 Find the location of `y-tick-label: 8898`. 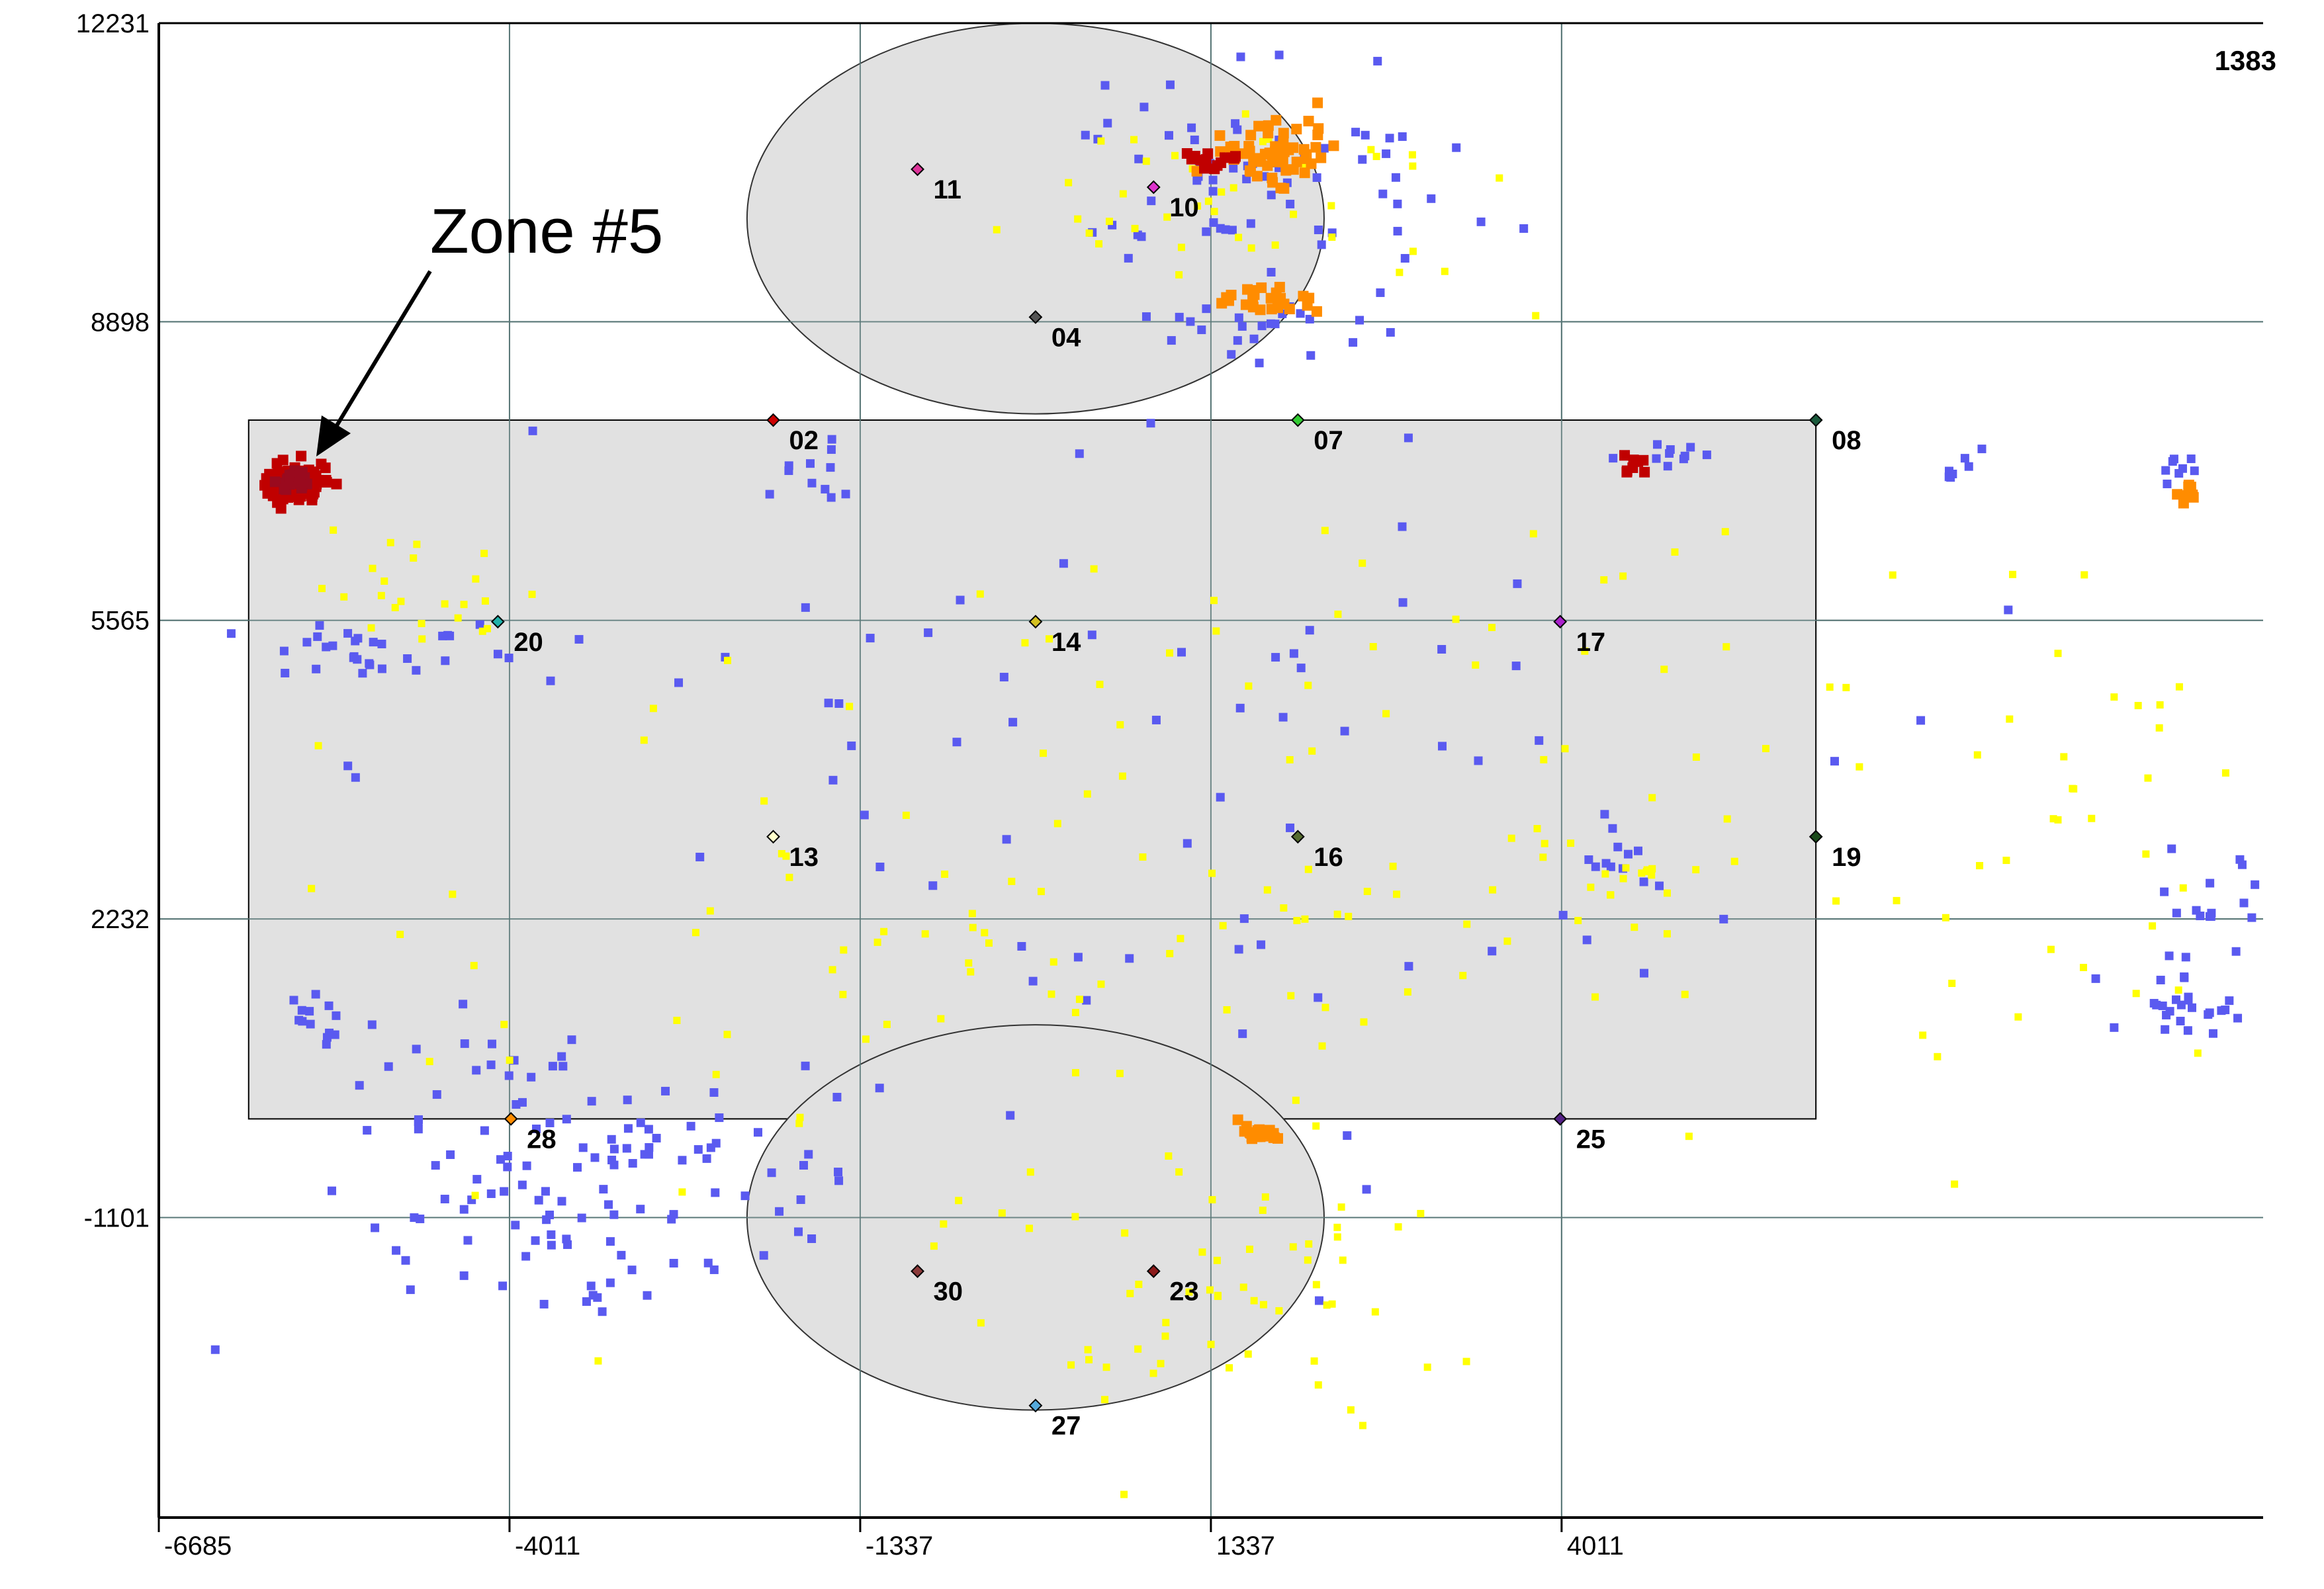

y-tick-label: 8898 is located at coordinates (120, 323).